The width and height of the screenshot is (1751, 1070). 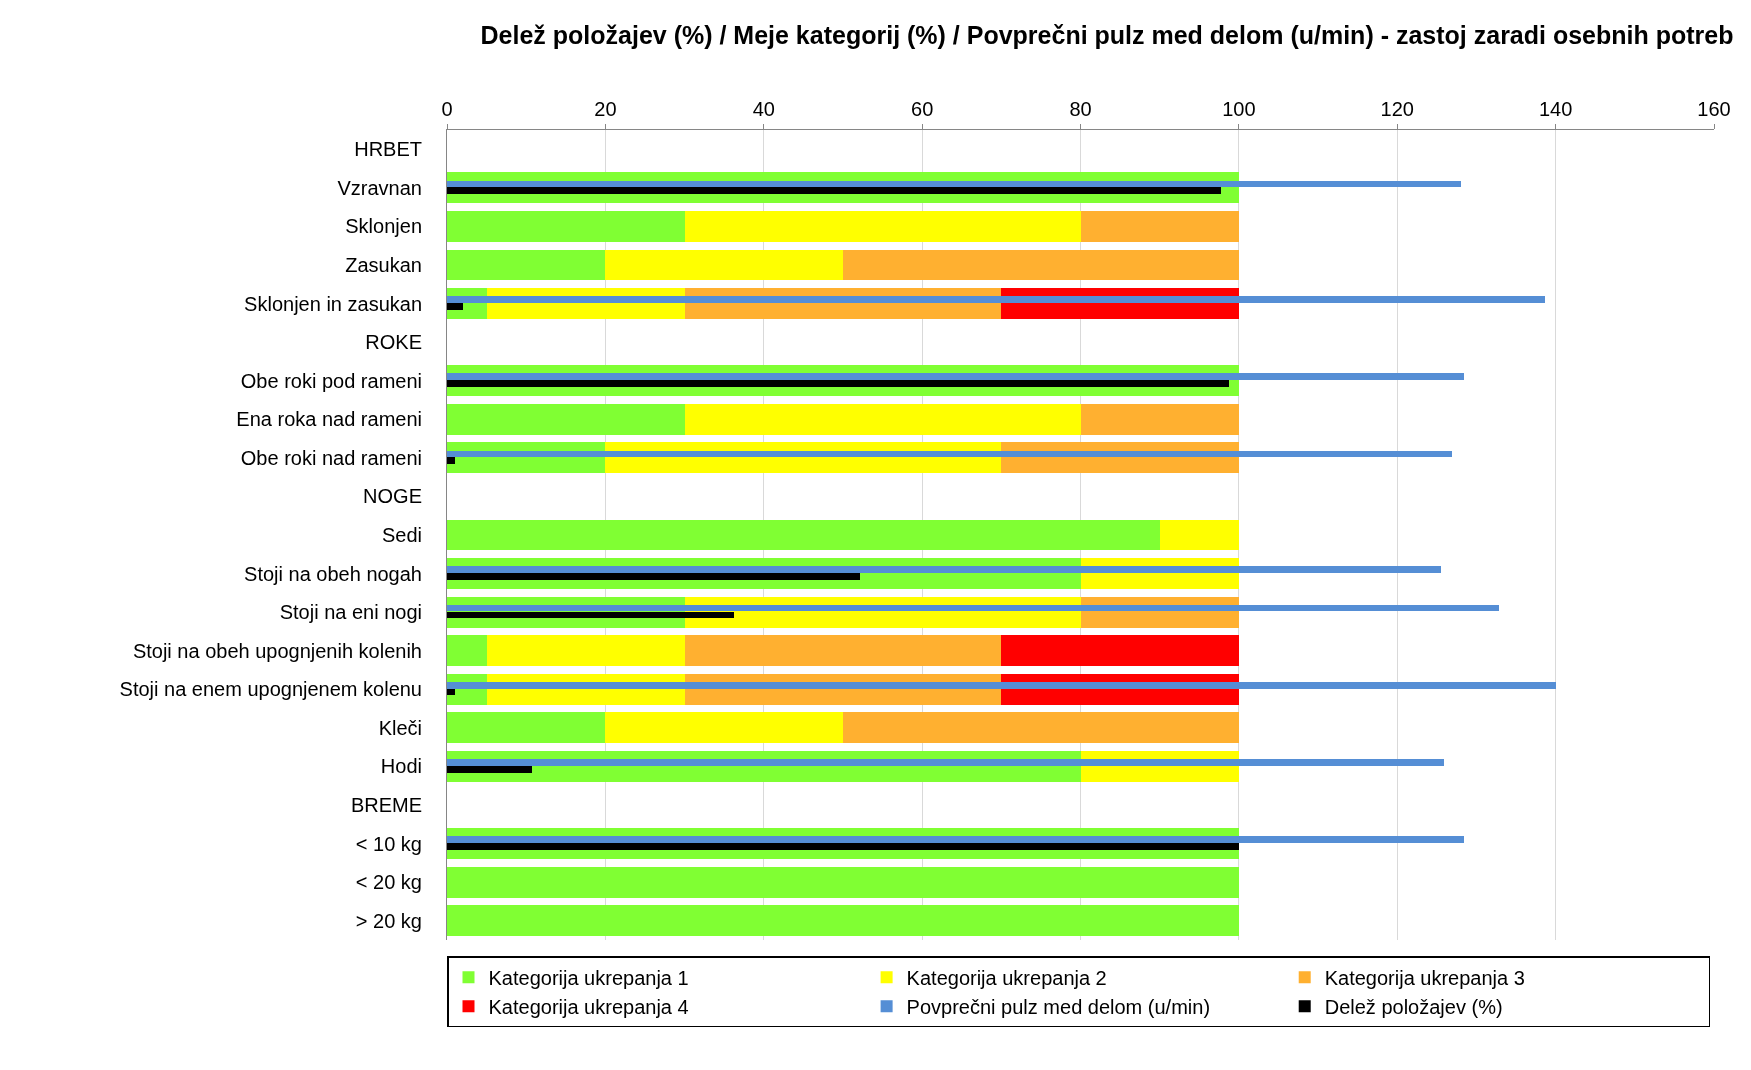 I want to click on y-tick-label: Sklonjen in zasukan, so click(x=333, y=303).